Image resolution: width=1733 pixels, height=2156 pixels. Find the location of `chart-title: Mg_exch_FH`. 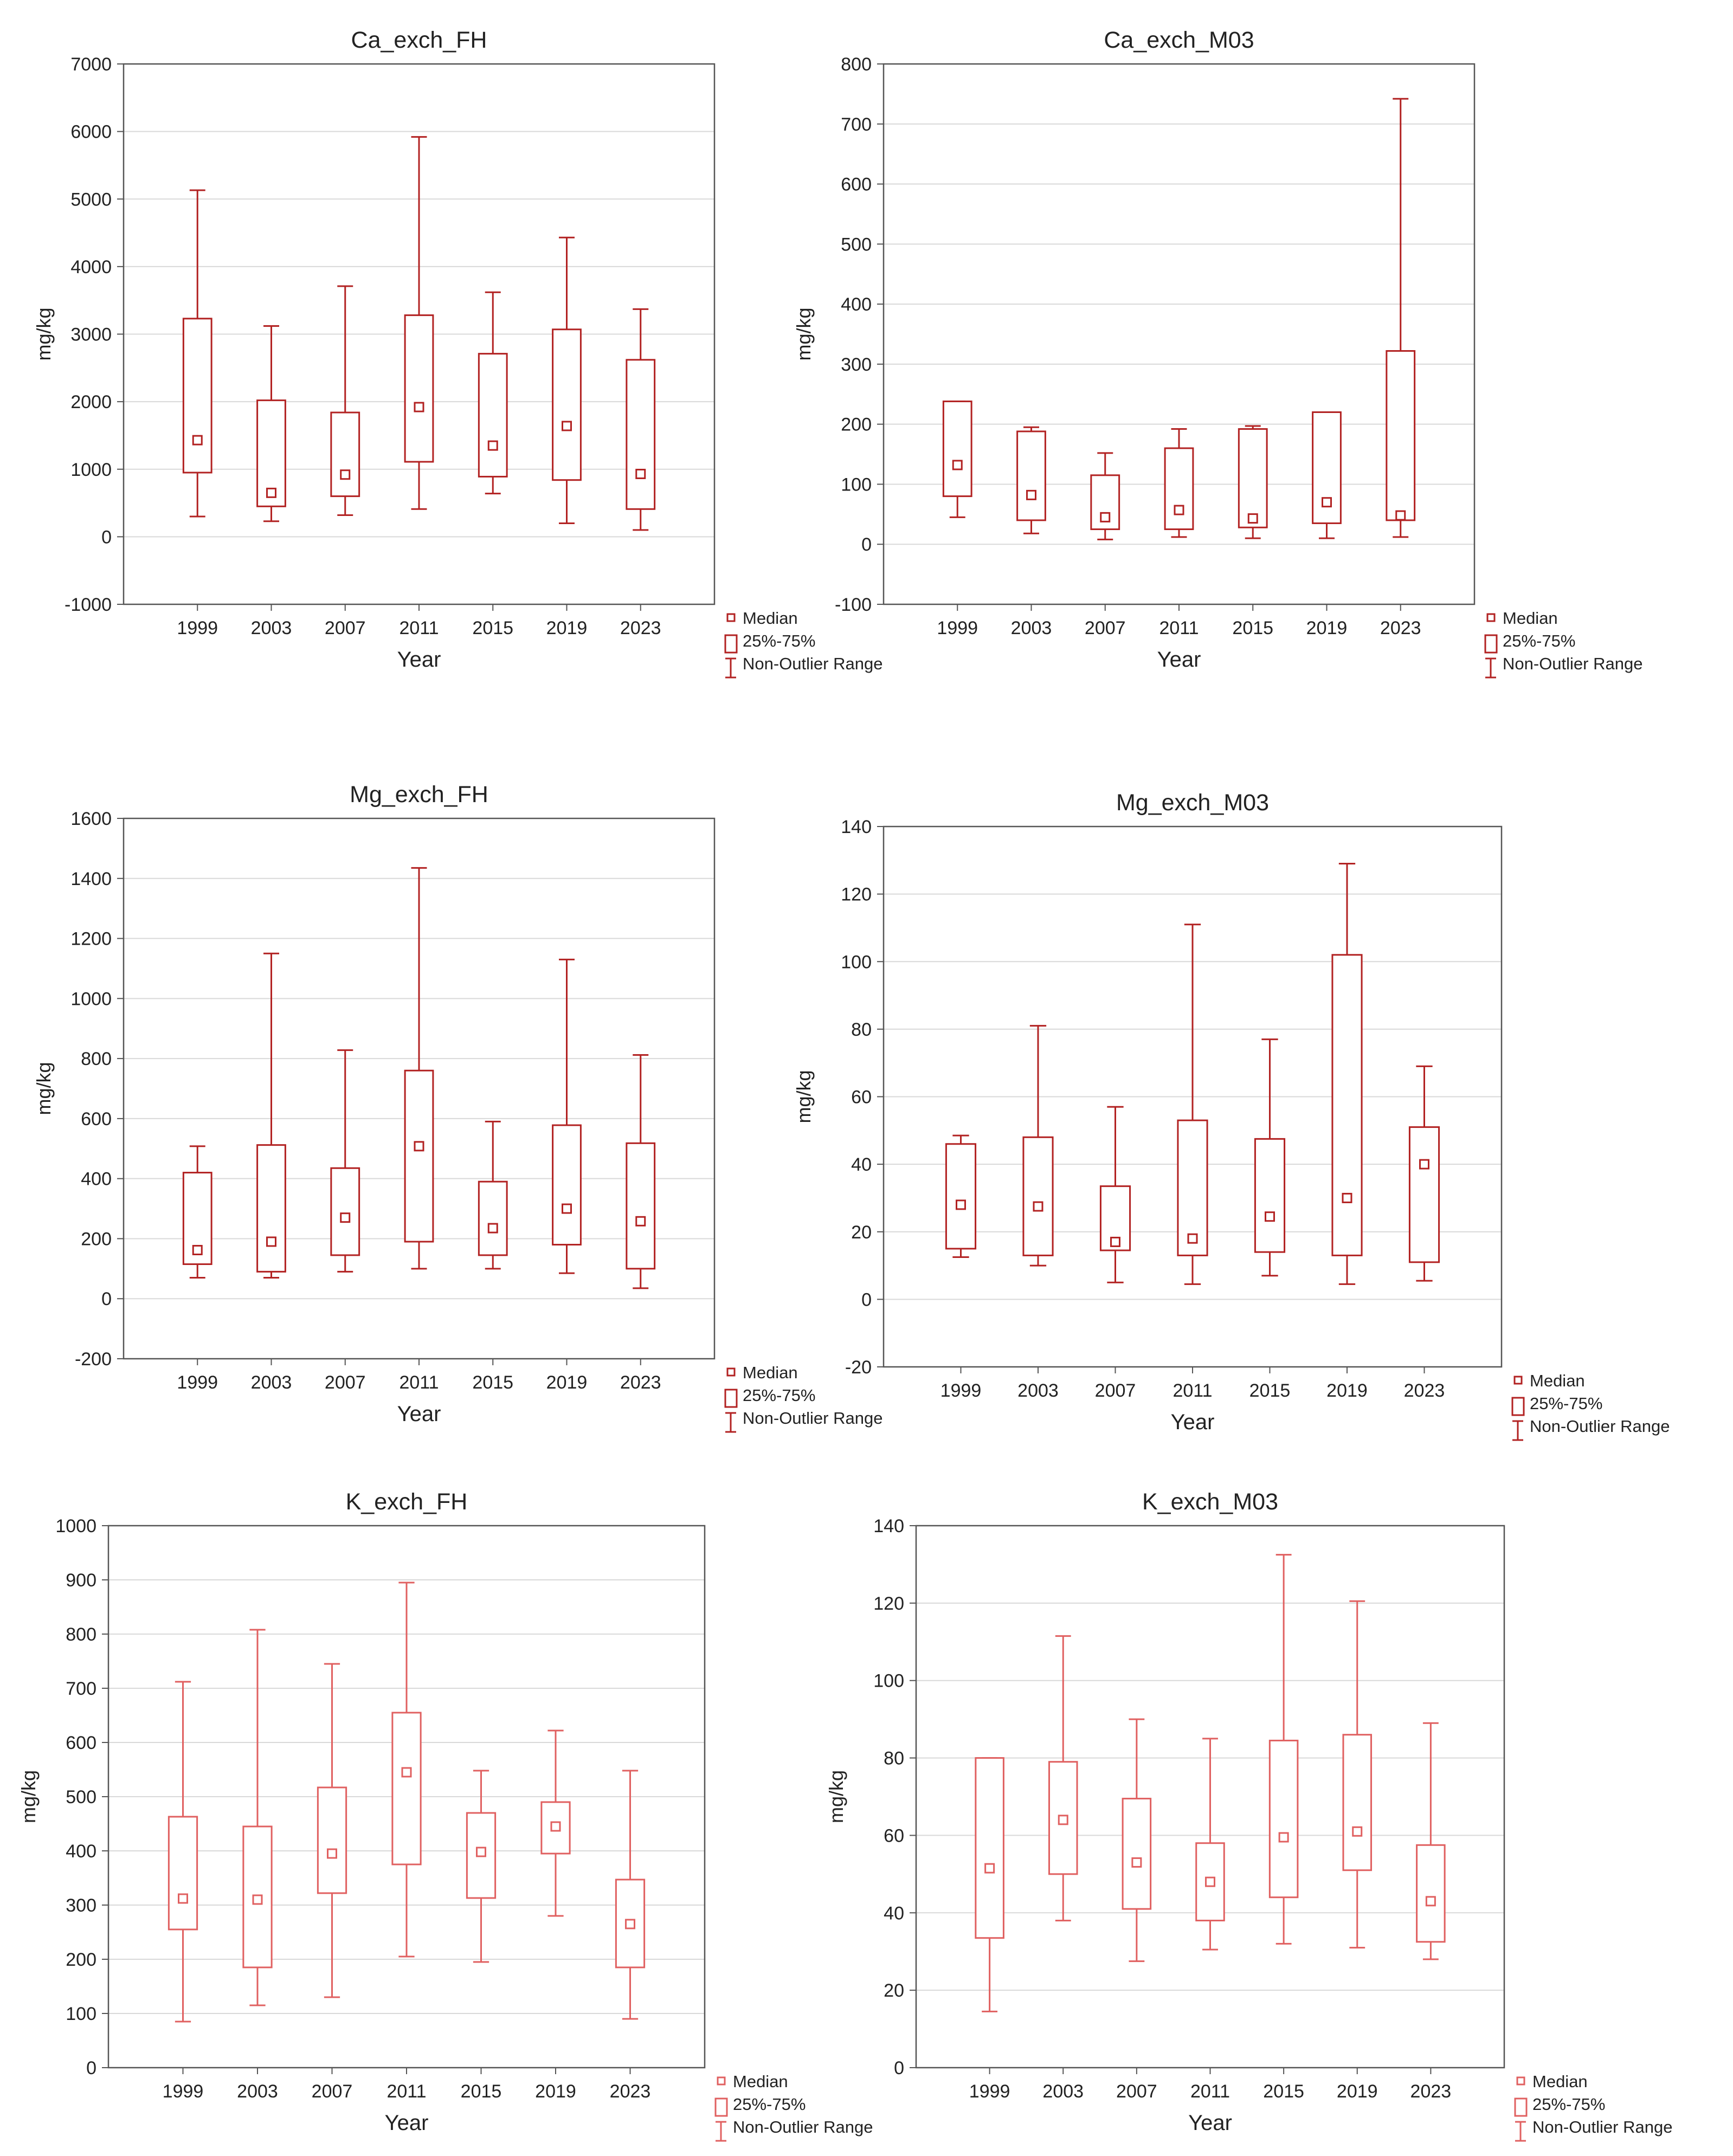

chart-title: Mg_exch_FH is located at coordinates (419, 795).